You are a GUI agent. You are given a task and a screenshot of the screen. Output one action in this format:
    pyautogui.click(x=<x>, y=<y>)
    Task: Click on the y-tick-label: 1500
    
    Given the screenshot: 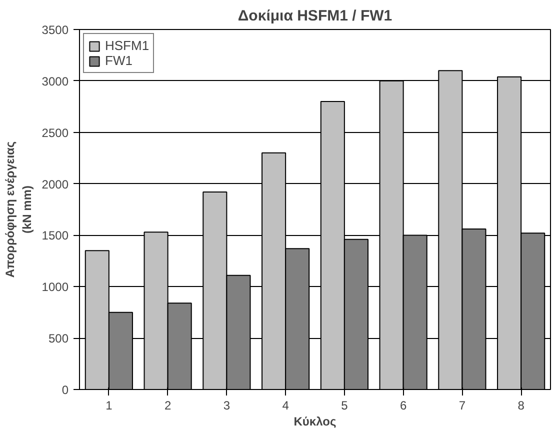 What is the action you would take?
    pyautogui.click(x=55, y=235)
    